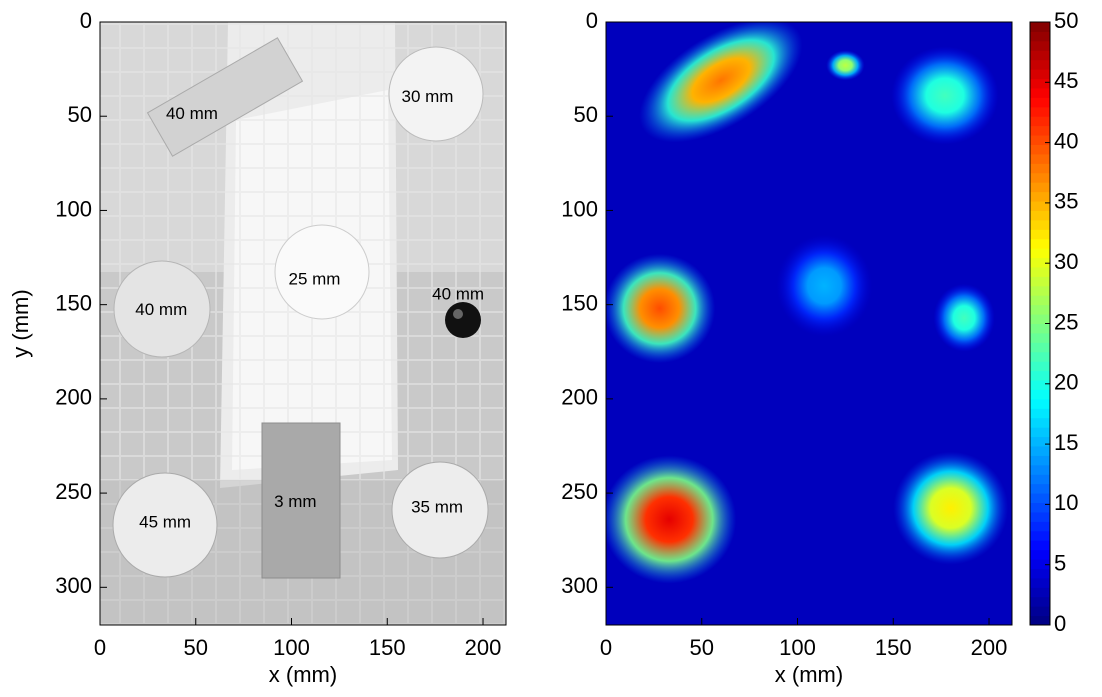  What do you see at coordinates (1060, 563) in the screenshot?
I see `colorbar-tick-label: 5` at bounding box center [1060, 563].